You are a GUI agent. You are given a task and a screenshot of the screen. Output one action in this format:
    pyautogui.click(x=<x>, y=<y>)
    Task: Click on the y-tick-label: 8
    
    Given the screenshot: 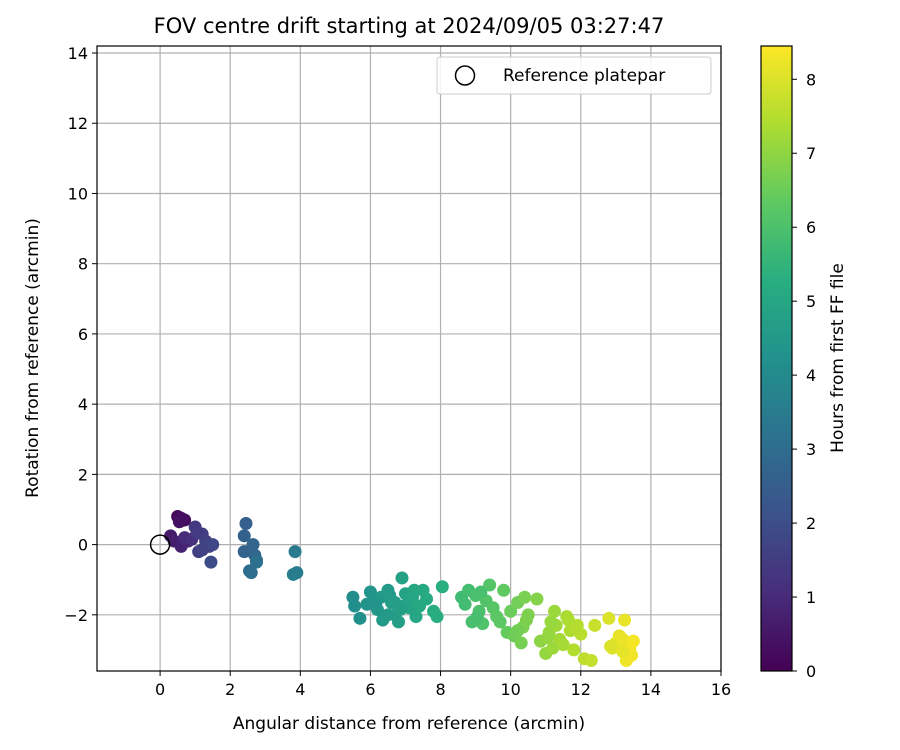 What is the action you would take?
    pyautogui.click(x=83, y=264)
    